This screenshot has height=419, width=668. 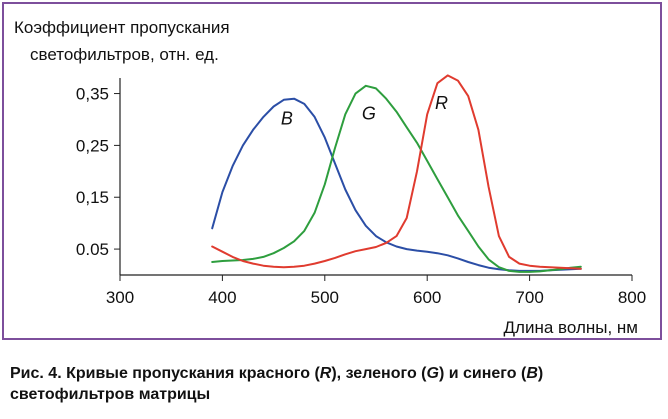 I want to click on caption-b: B, so click(x=532, y=373).